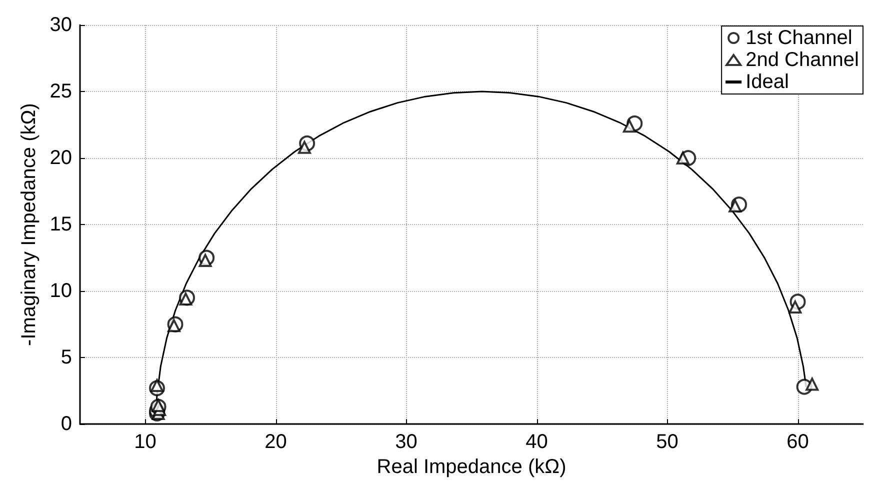 This screenshot has height=490, width=873. Describe the element at coordinates (145, 442) in the screenshot. I see `x-tick-label: 10` at that location.